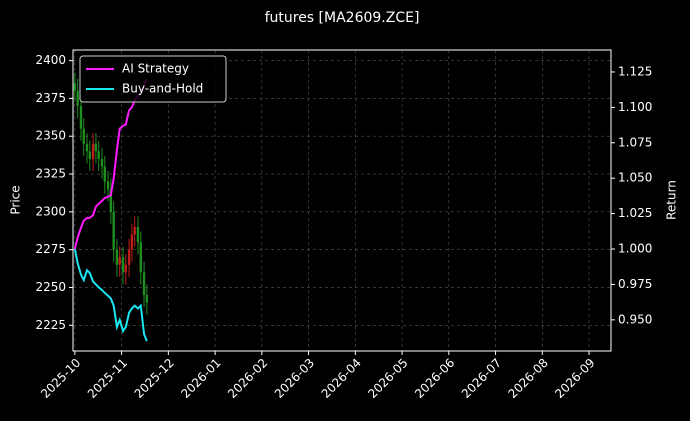 Image resolution: width=690 pixels, height=421 pixels. I want to click on y-tick-label: 2400, so click(50, 60).